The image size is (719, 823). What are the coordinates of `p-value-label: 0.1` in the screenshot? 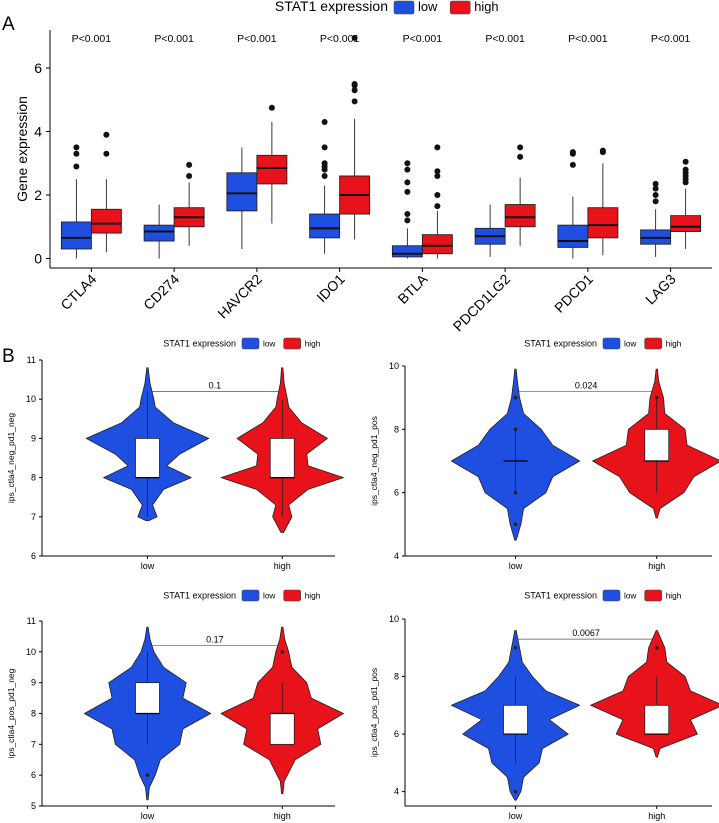 It's located at (215, 385).